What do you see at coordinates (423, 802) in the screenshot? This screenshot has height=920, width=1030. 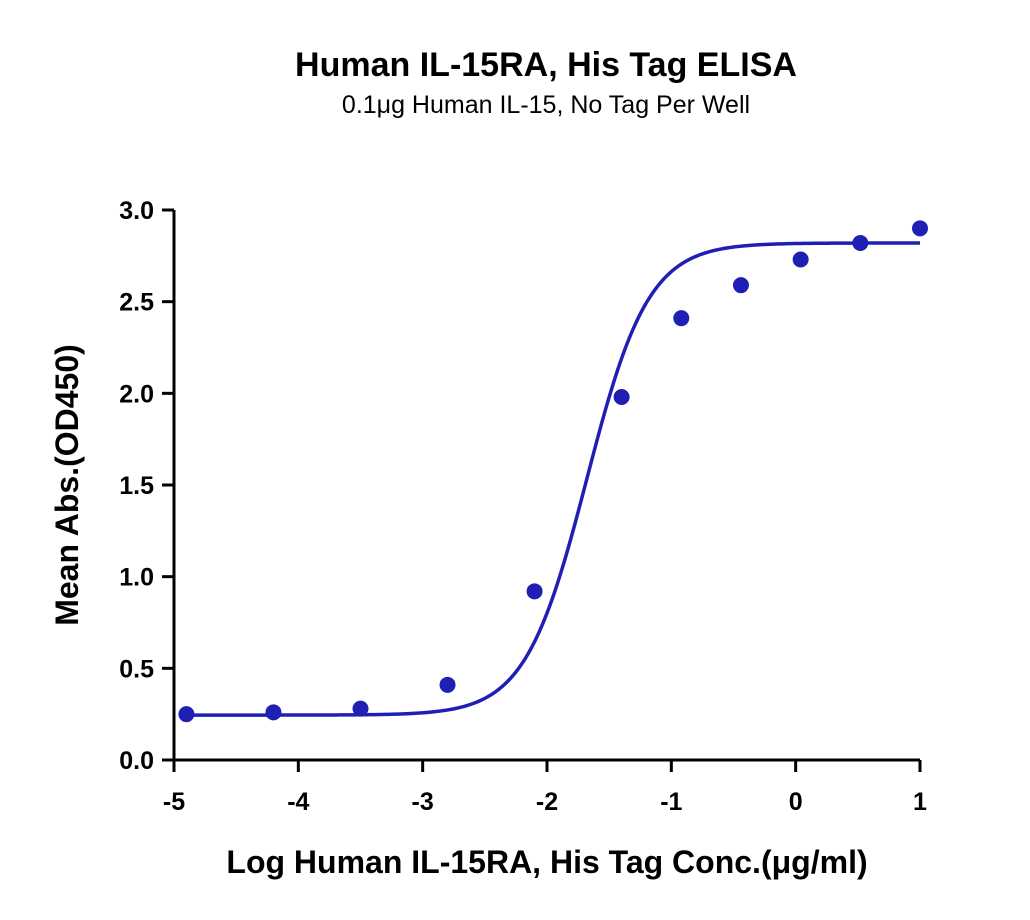 I see `x-tick-label: -3` at bounding box center [423, 802].